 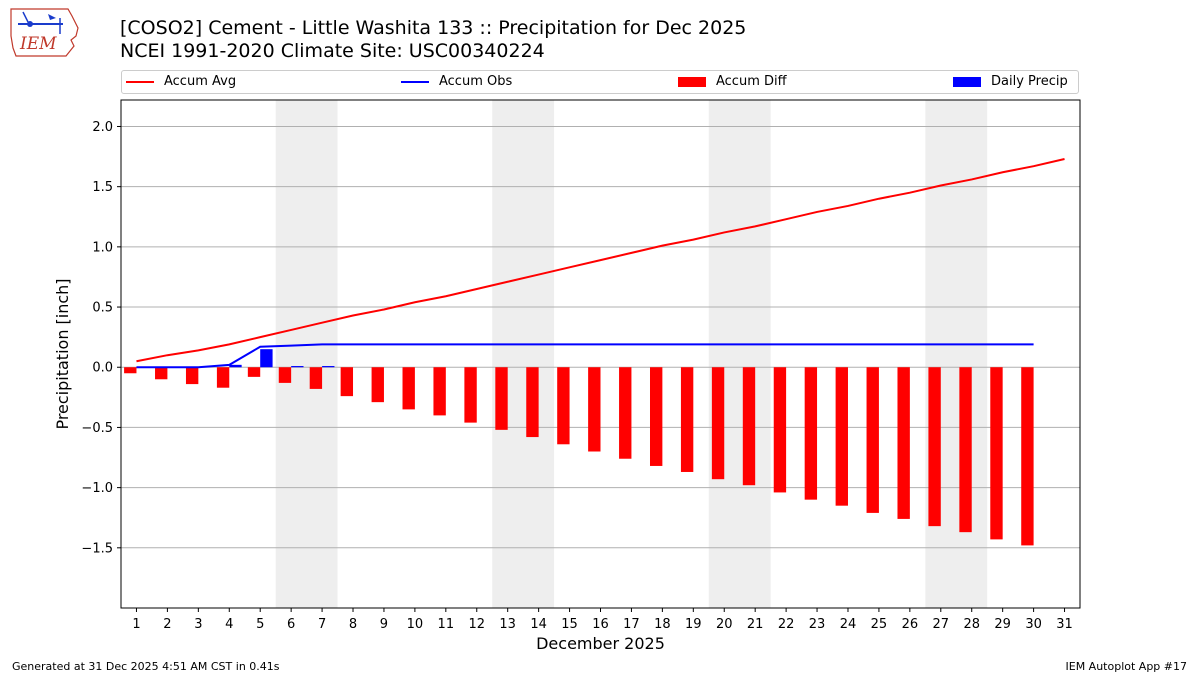 What do you see at coordinates (44, 32) in the screenshot?
I see `iem-logo: IEM` at bounding box center [44, 32].